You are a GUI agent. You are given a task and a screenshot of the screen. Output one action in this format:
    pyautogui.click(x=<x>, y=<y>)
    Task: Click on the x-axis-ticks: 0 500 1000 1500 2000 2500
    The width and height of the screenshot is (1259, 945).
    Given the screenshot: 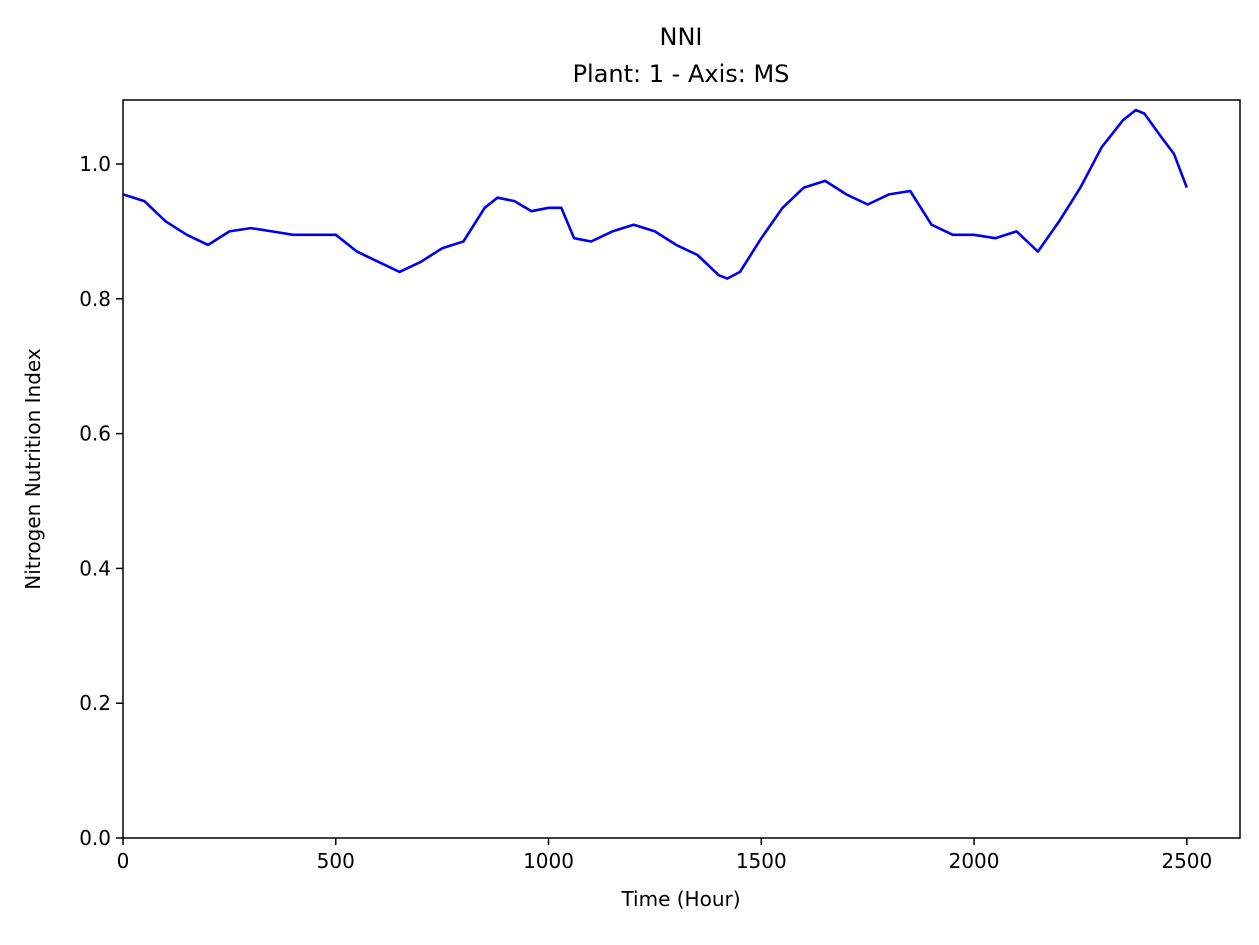 What is the action you would take?
    pyautogui.click(x=664, y=855)
    